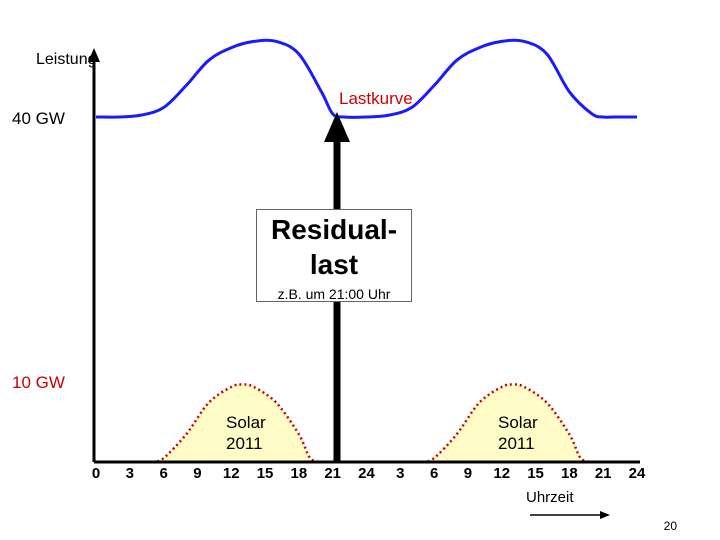 The image size is (720, 540). I want to click on x-axis-label: Uhrzeit, so click(550, 497).